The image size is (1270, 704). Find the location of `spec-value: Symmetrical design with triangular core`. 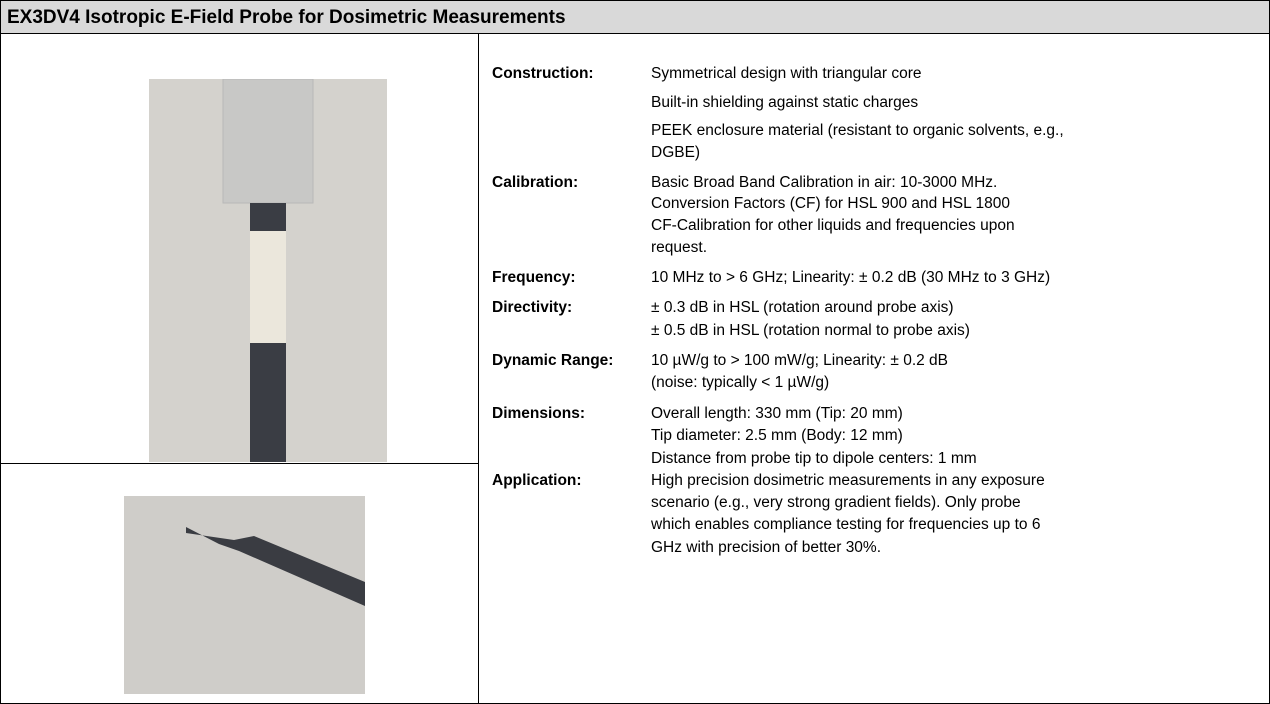

spec-value: Symmetrical design with triangular core is located at coordinates (786, 73).